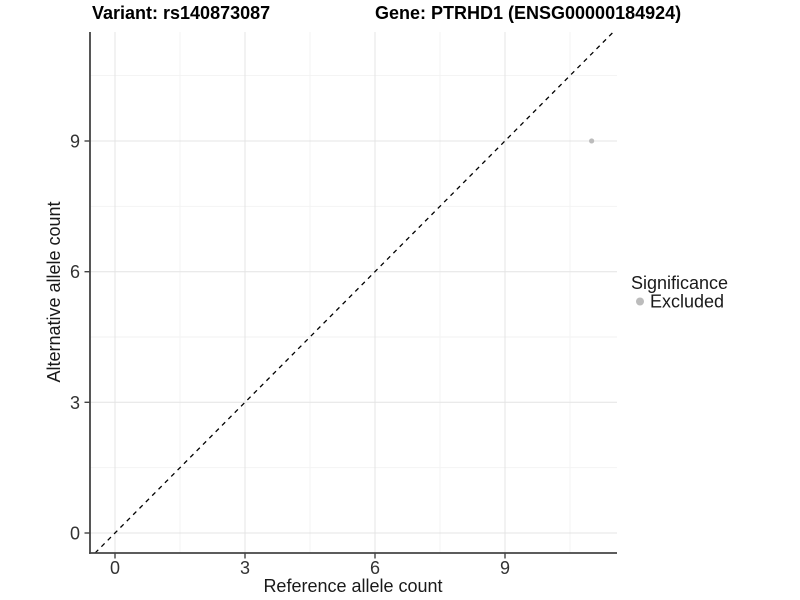 Image resolution: width=800 pixels, height=600 pixels. I want to click on y-tick-label: 9, so click(75, 142).